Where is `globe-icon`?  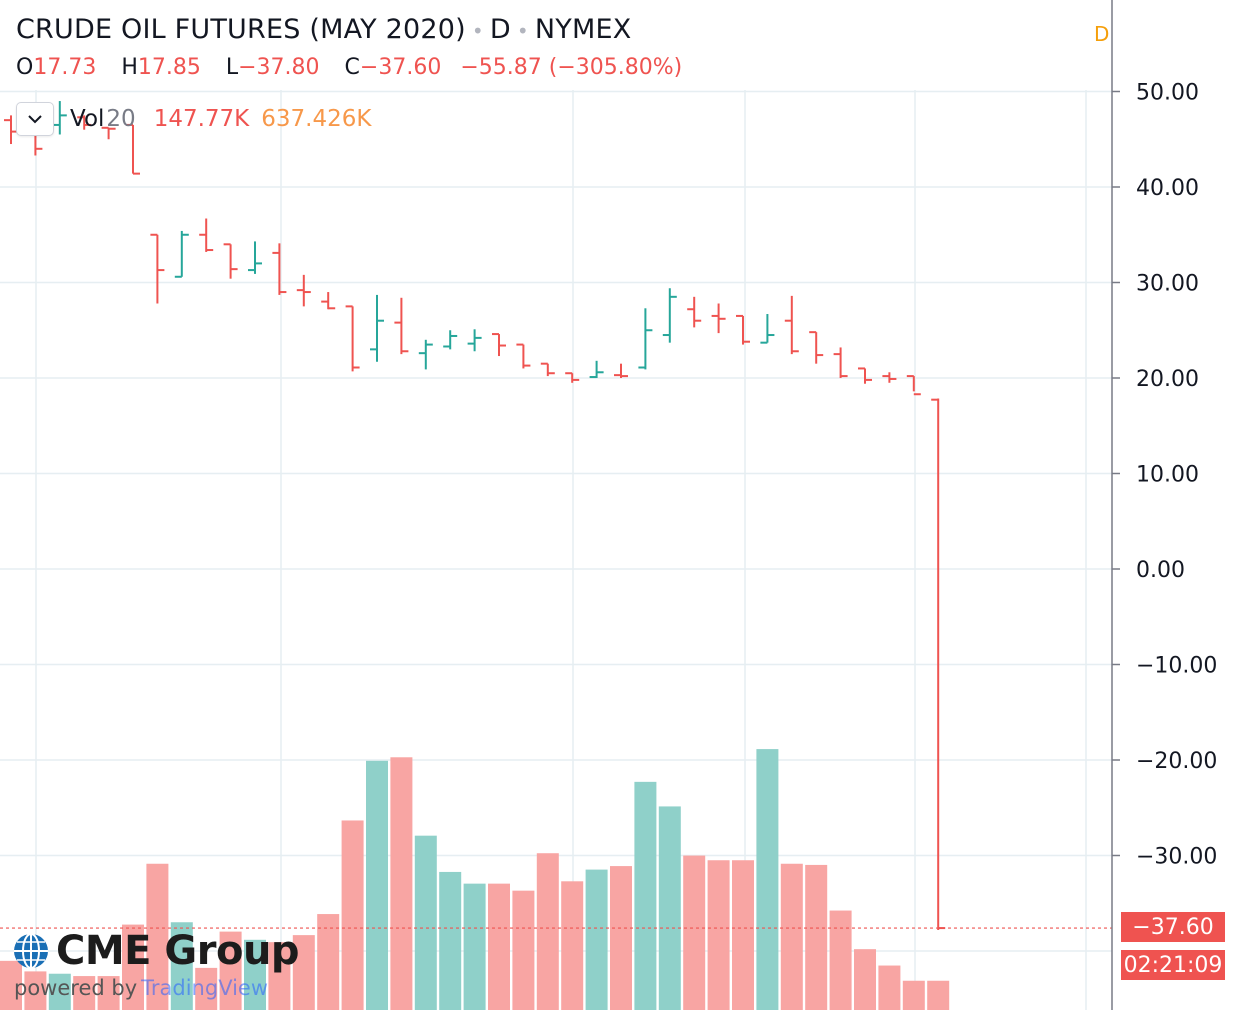 globe-icon is located at coordinates (31, 951).